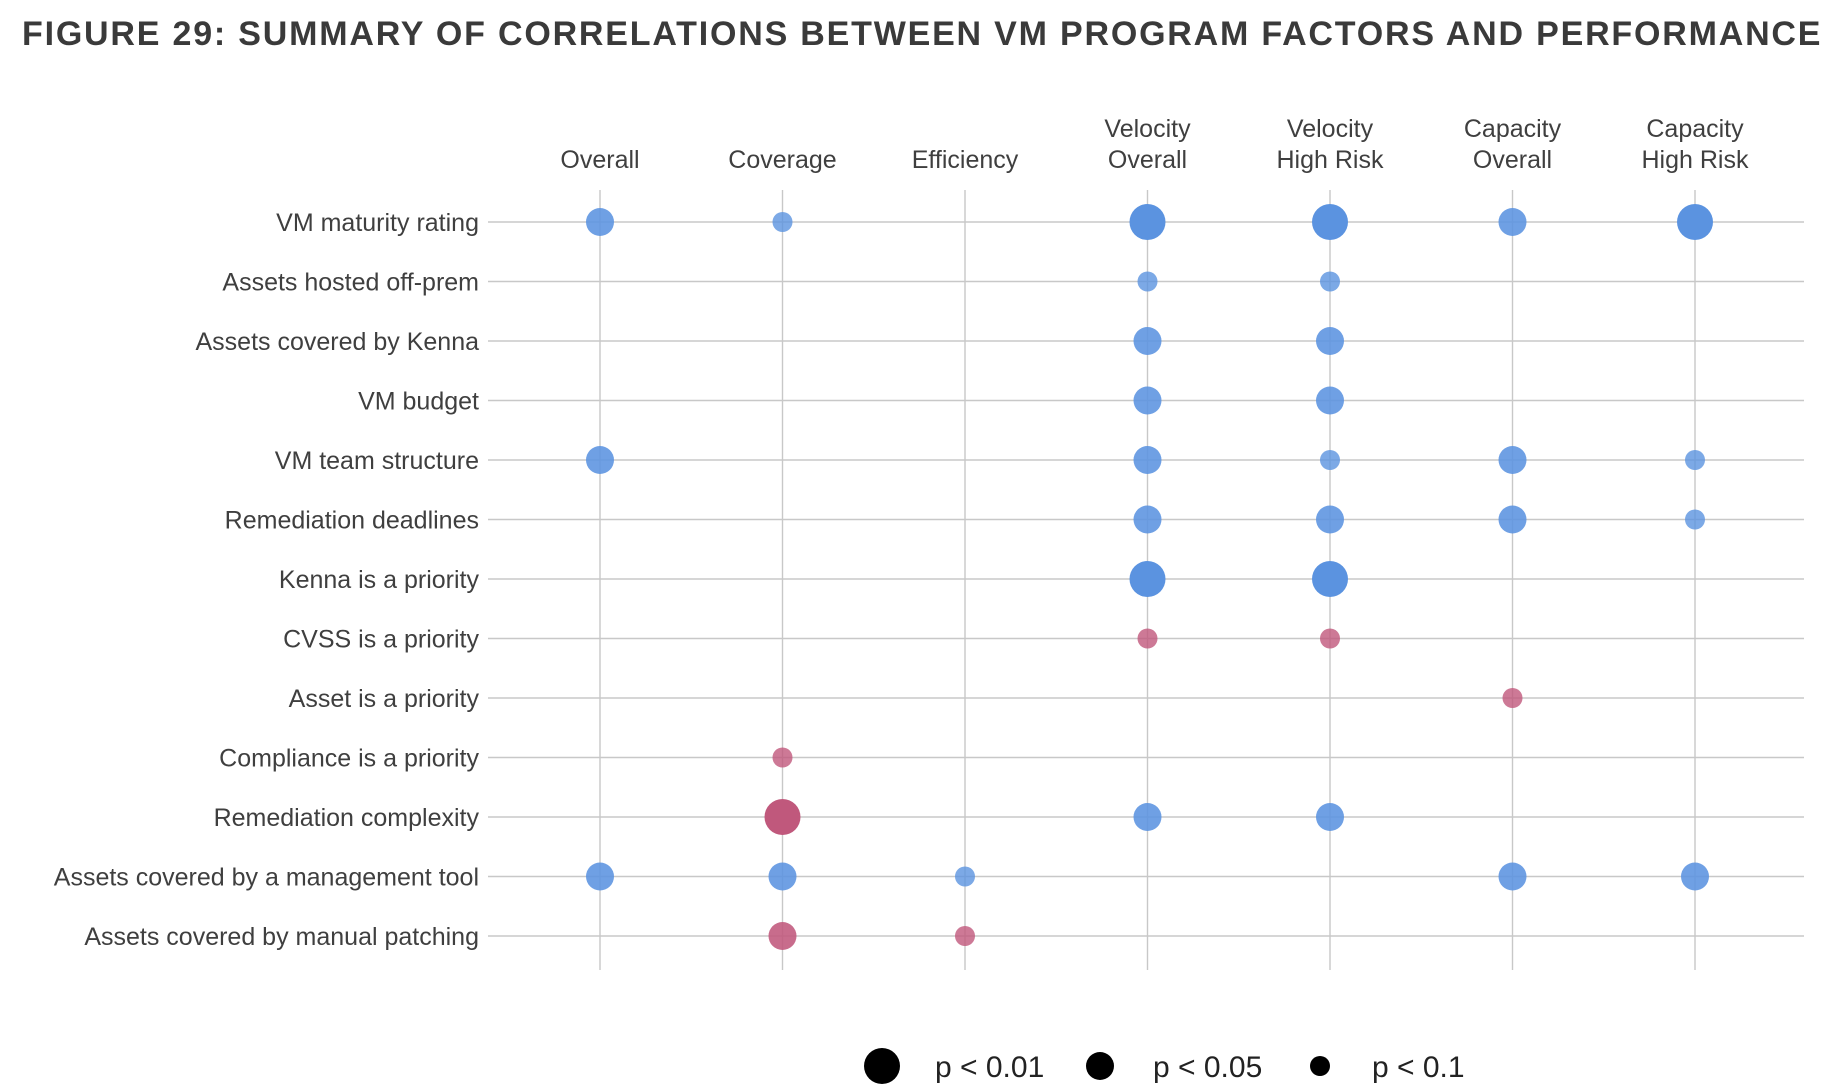 This screenshot has height=1090, width=1824. I want to click on legend-label: p < 0.05, so click(1207, 1067).